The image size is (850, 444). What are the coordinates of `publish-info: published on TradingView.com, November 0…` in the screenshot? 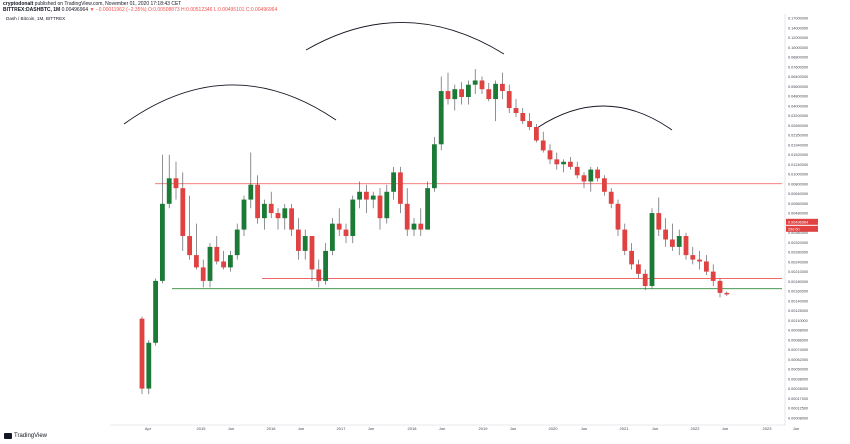 It's located at (108, 4).